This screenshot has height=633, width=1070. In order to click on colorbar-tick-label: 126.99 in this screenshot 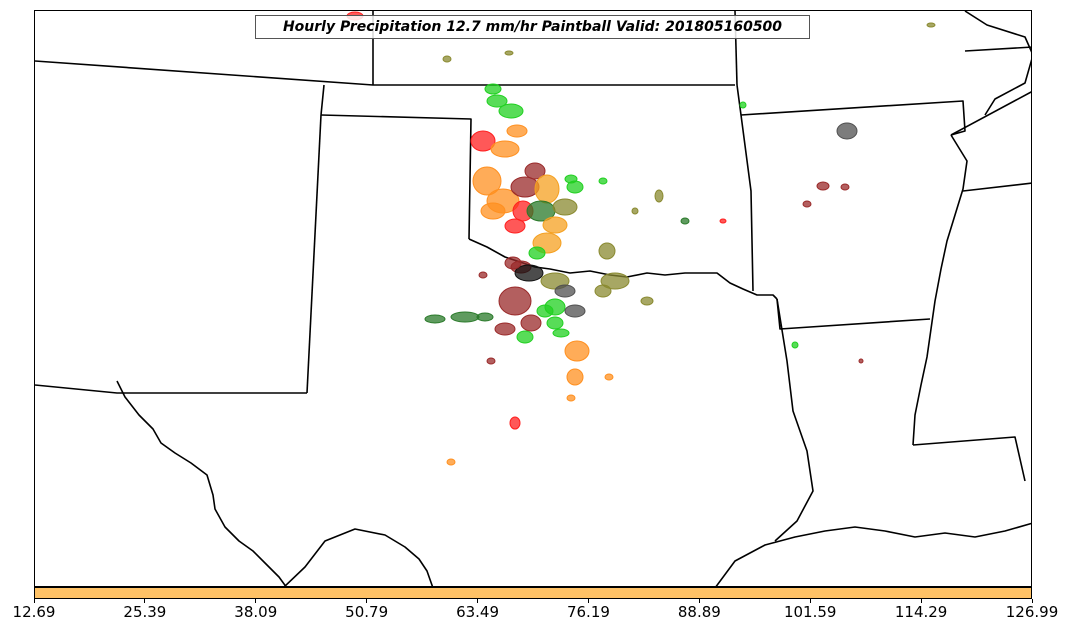, I will do `click(1032, 612)`.